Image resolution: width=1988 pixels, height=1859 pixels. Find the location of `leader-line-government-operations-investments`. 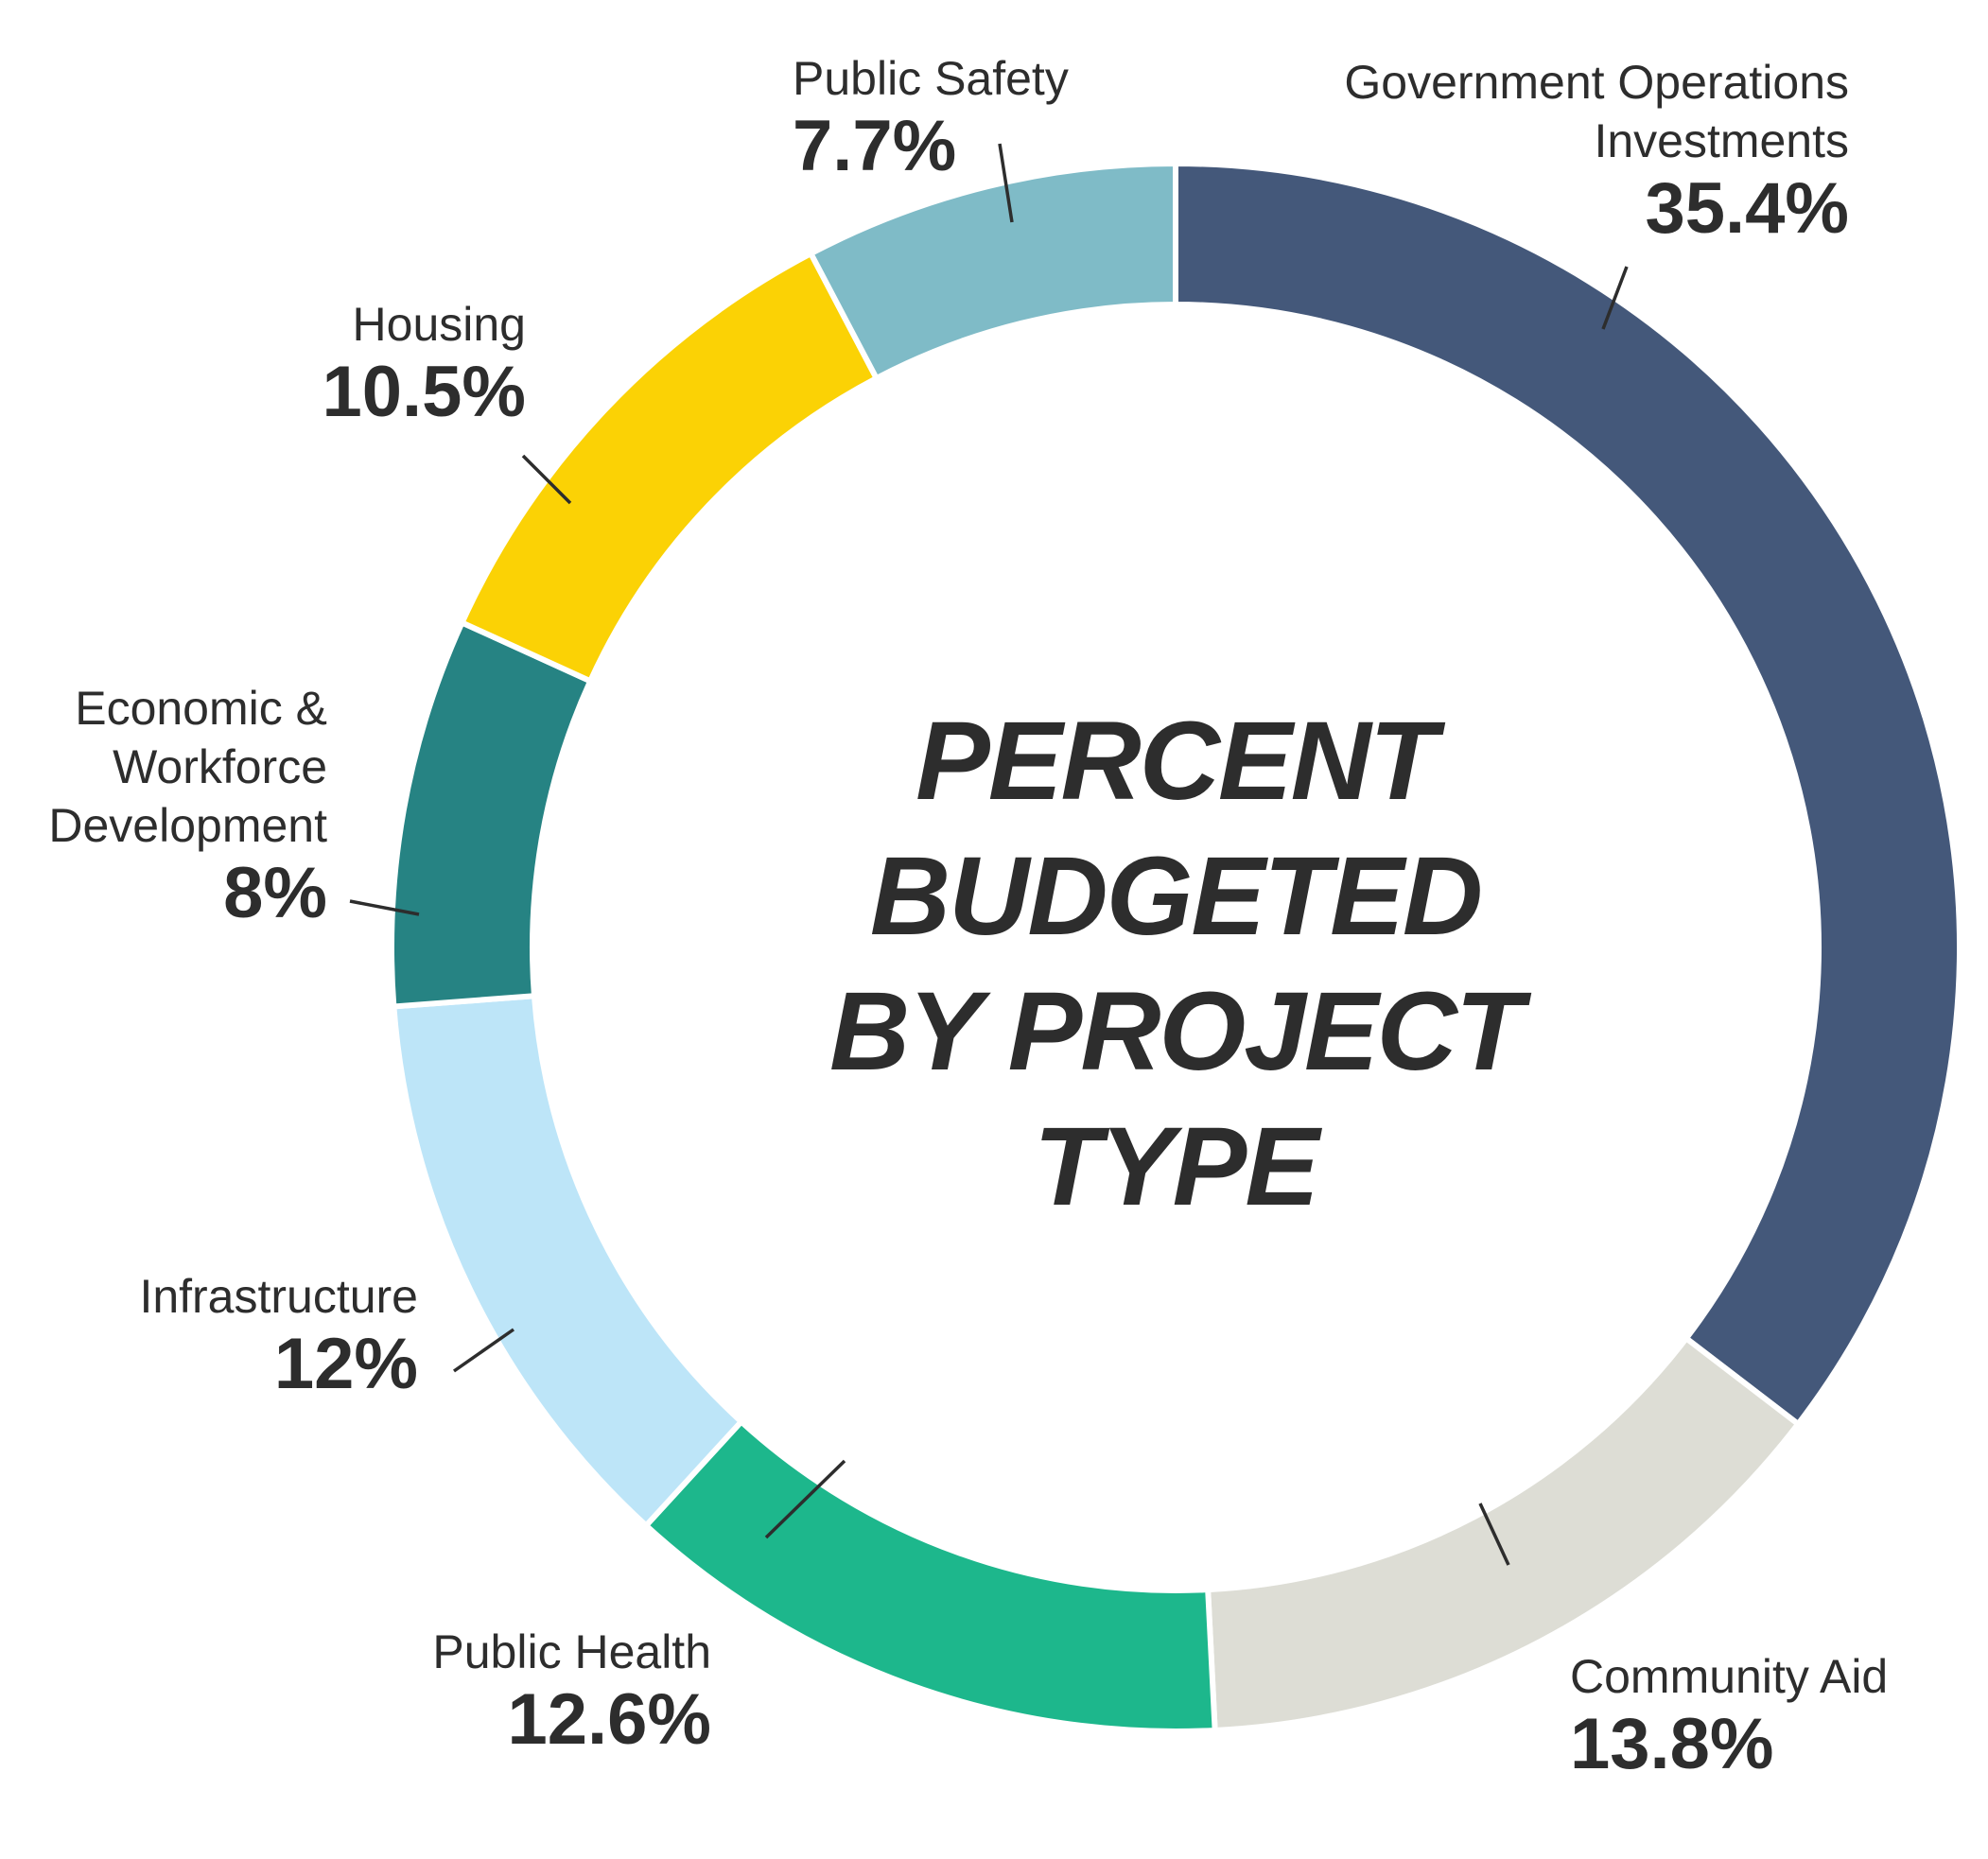

leader-line-government-operations-investments is located at coordinates (1615, 298).